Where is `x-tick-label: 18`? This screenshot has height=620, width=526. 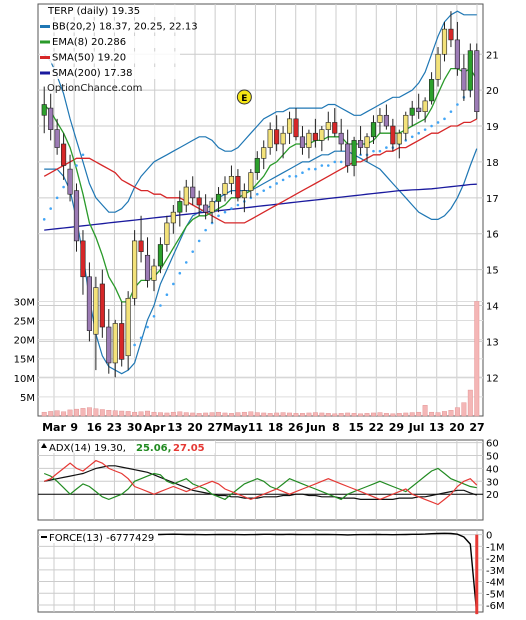
x-tick-label: 18 is located at coordinates (275, 427).